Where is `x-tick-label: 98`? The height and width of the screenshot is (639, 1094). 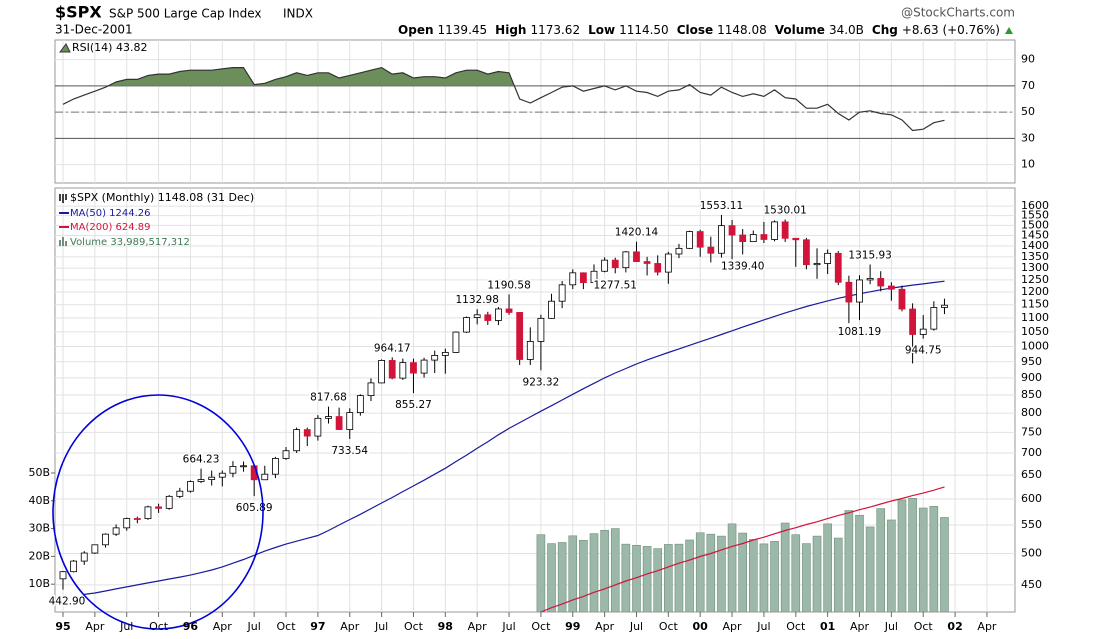
x-tick-label: 98 is located at coordinates (445, 626).